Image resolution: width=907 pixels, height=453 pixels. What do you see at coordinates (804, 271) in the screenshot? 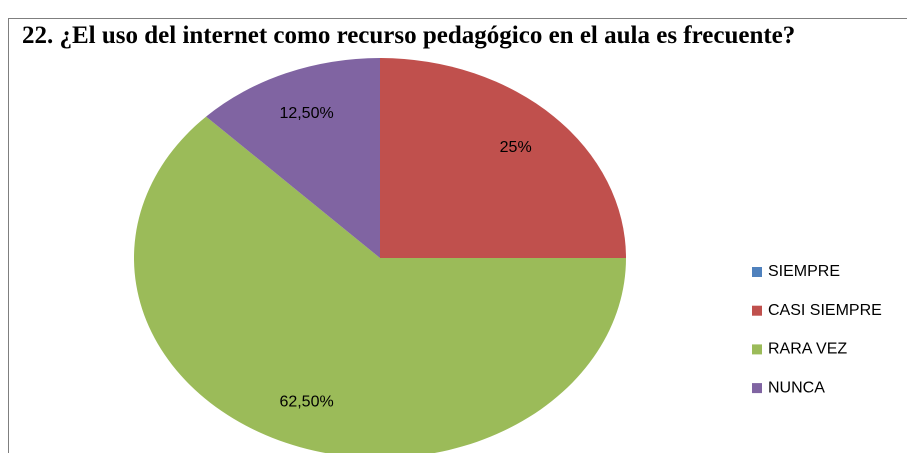
I see `legend-label: SIEMPRE` at bounding box center [804, 271].